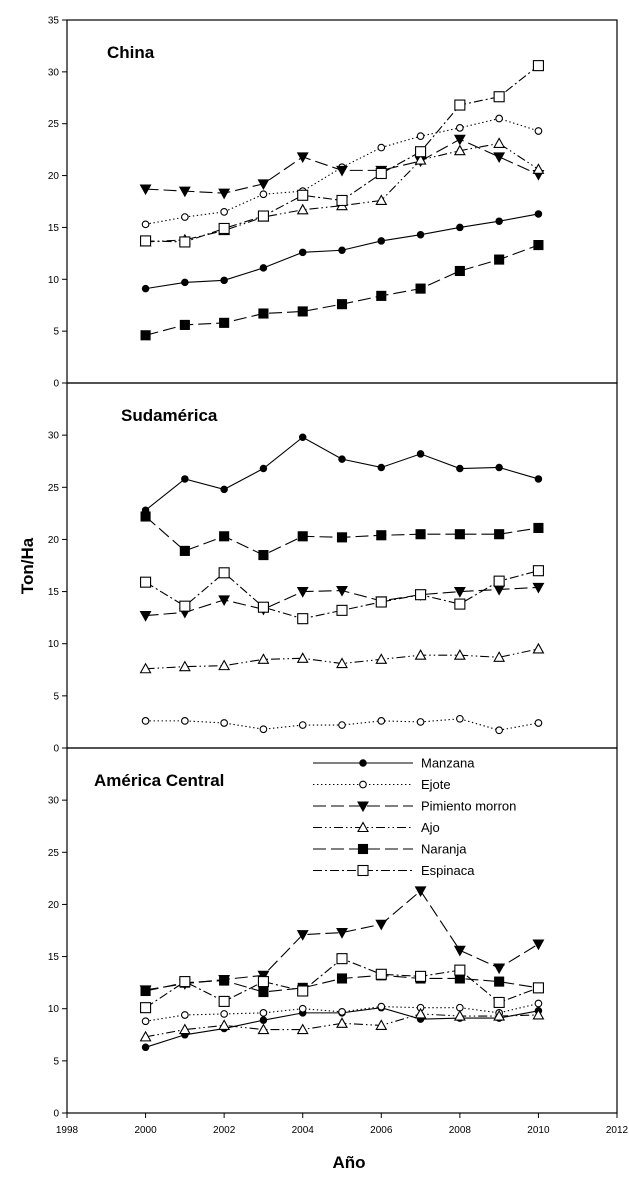 This screenshot has height=1182, width=629. I want to click on y-tick-label: 0, so click(56, 749).